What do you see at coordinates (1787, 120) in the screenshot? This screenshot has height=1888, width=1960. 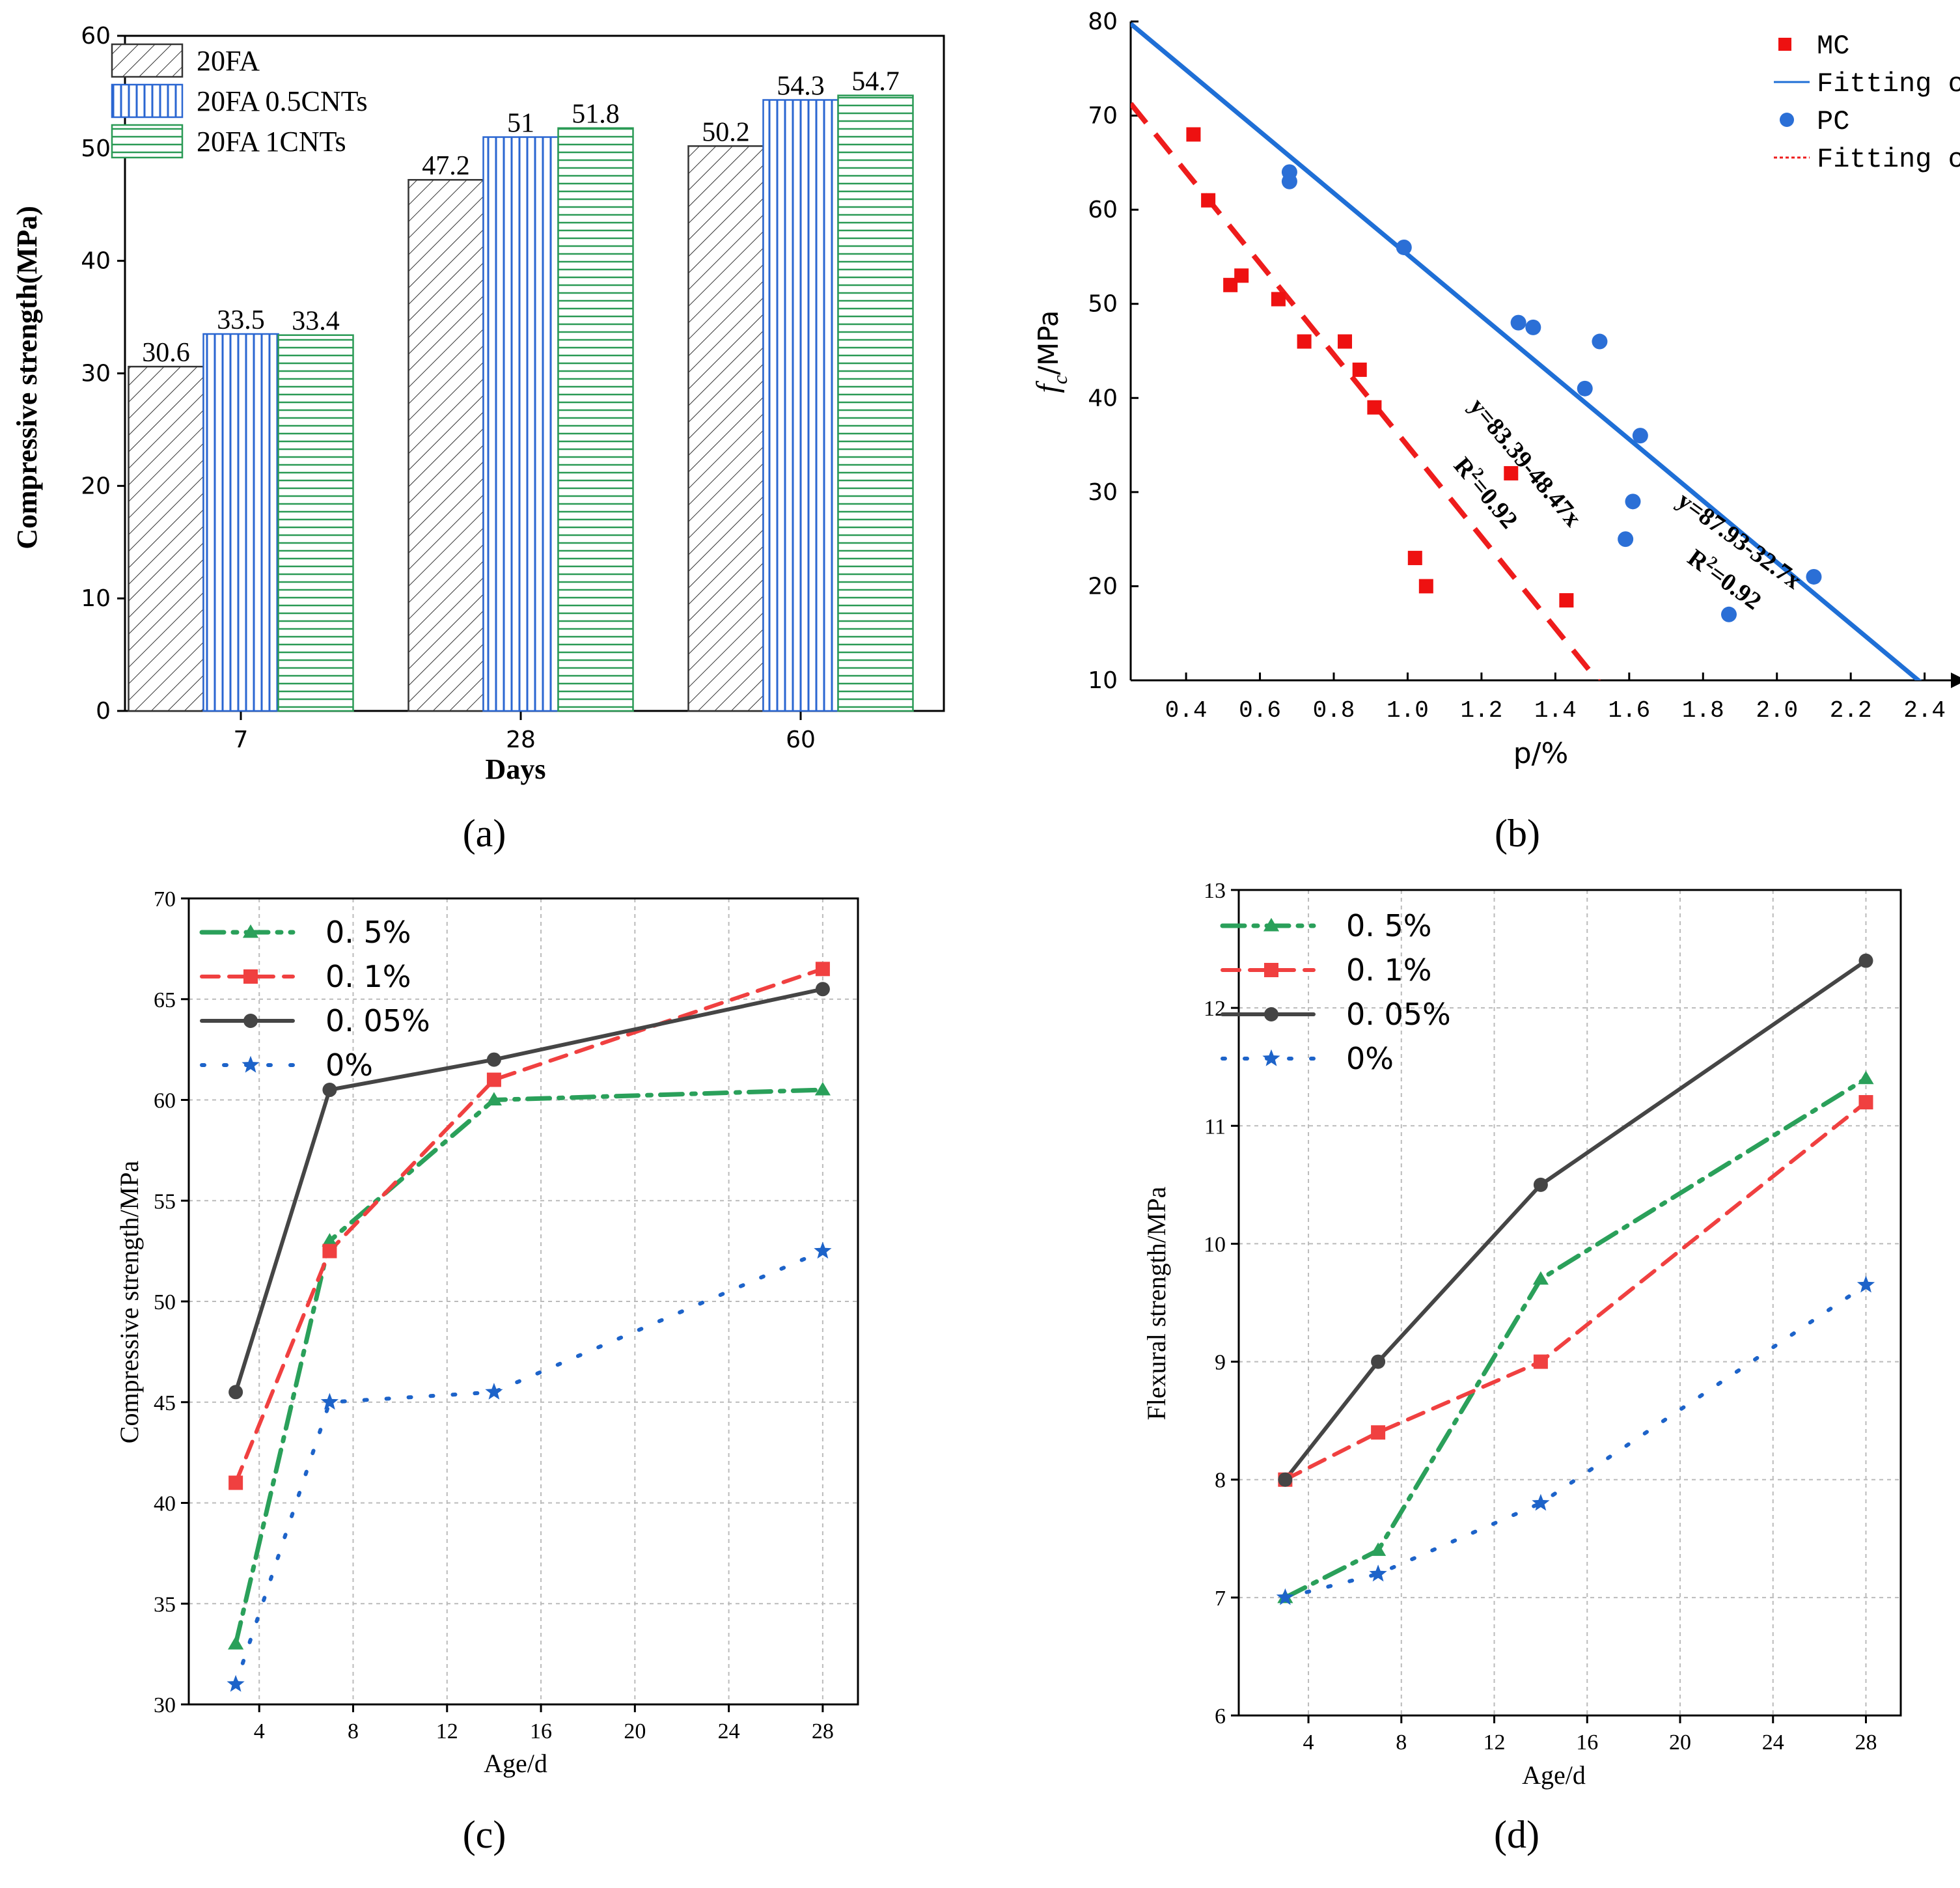 I see `legend-pc-marker` at bounding box center [1787, 120].